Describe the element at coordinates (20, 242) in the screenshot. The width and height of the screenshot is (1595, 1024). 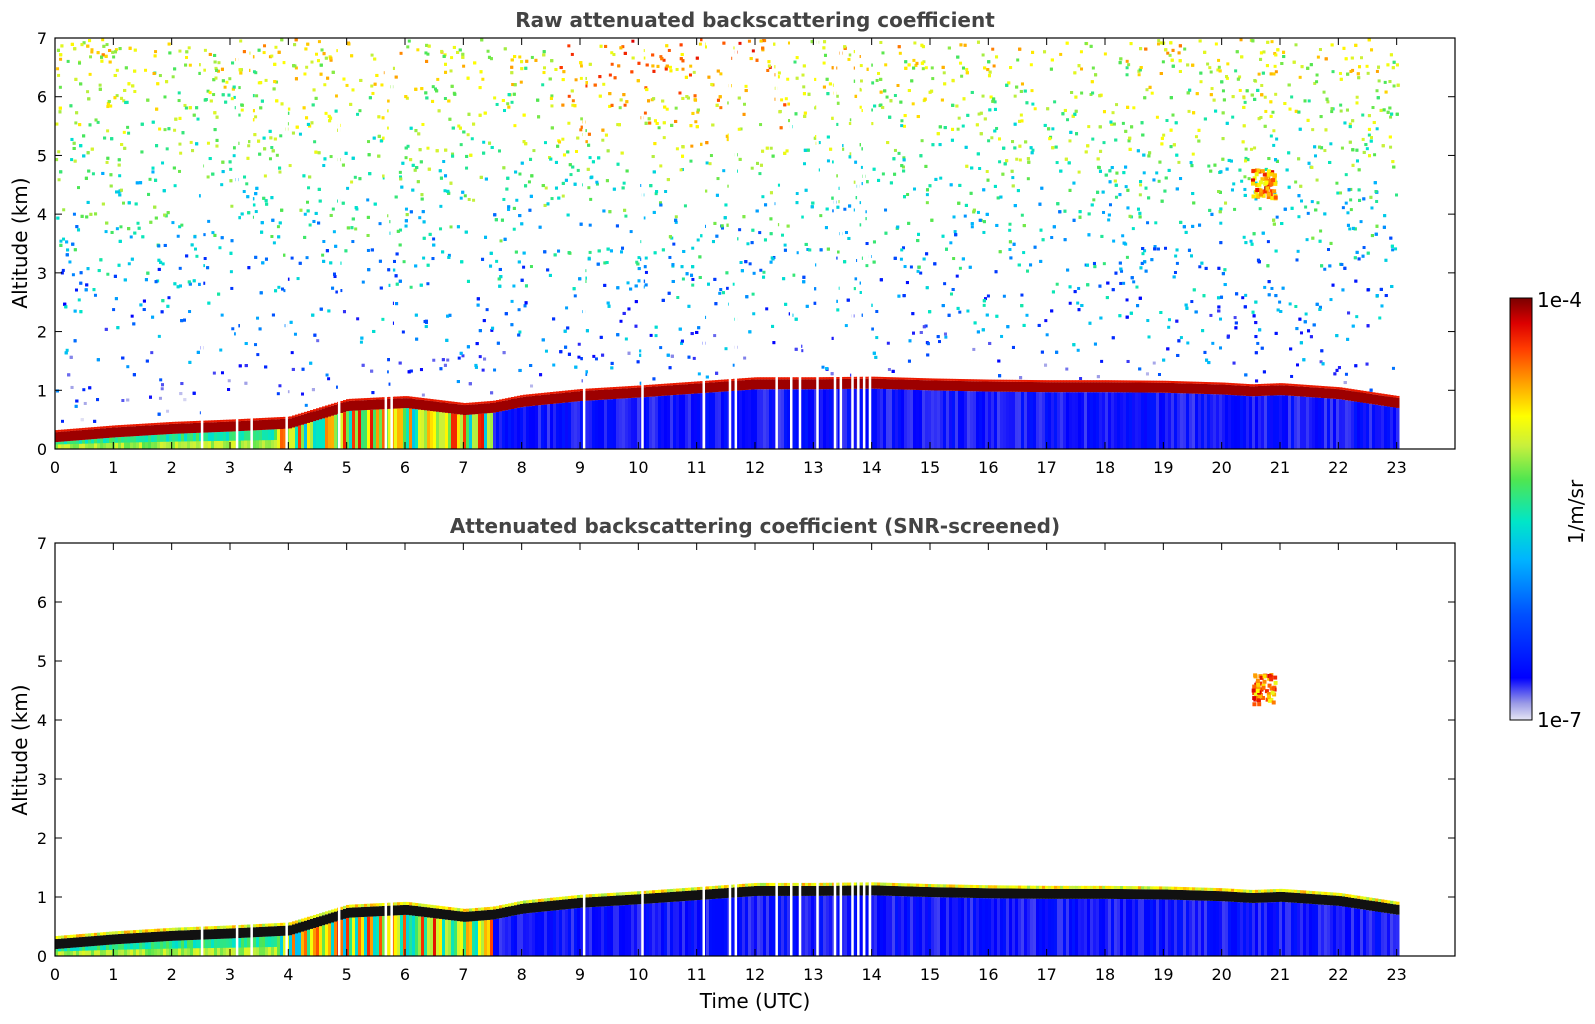
I see `panel1-y-label: Altitude (km)` at that location.